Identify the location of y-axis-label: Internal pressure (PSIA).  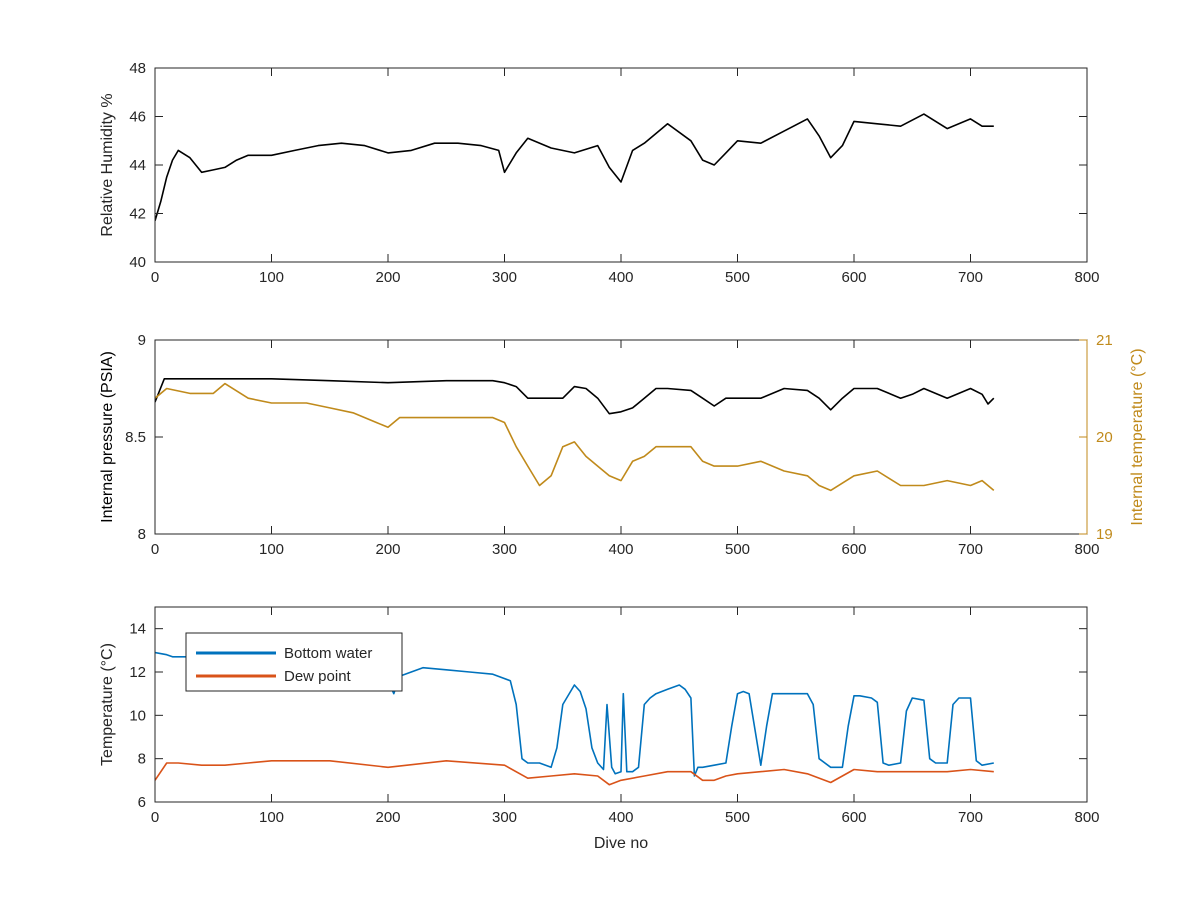
(107, 437).